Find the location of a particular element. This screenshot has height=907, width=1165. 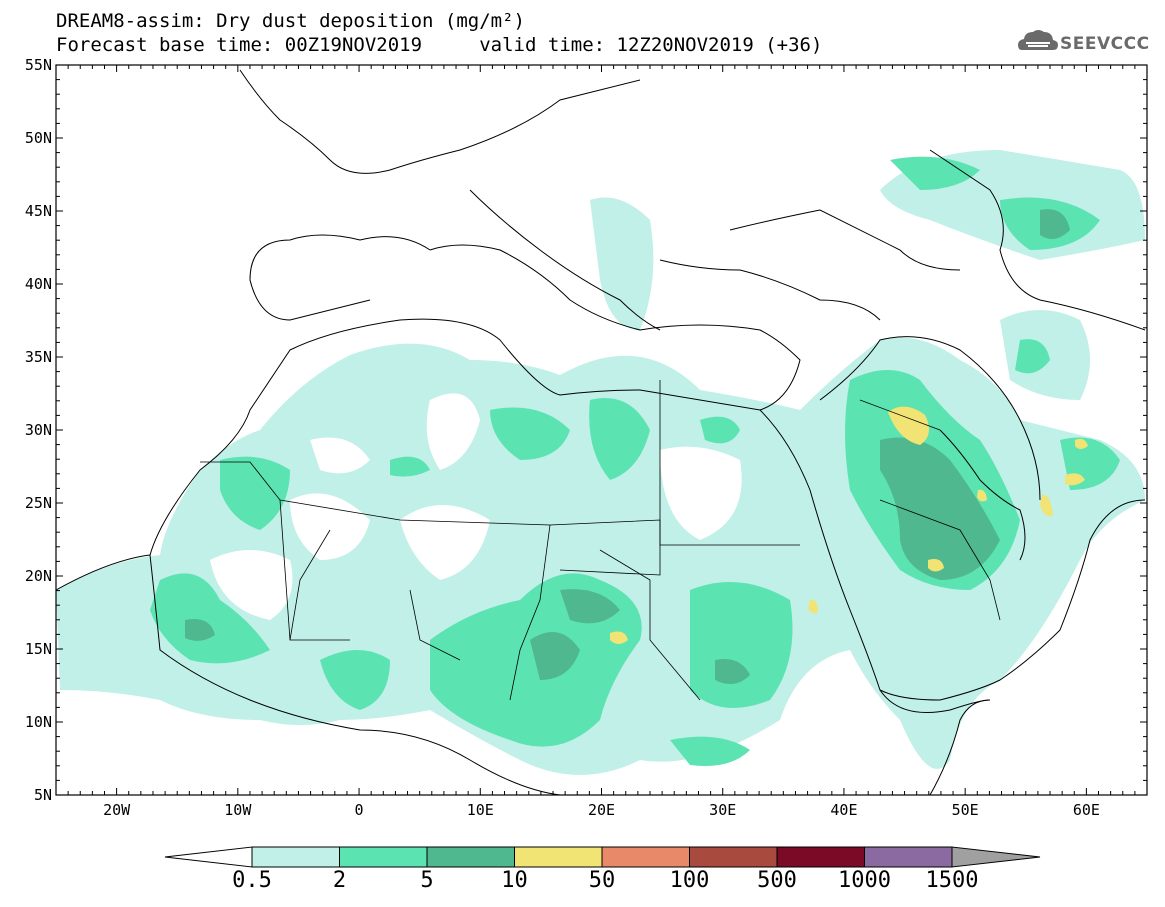

colorbar-label: 100 is located at coordinates (689, 880).